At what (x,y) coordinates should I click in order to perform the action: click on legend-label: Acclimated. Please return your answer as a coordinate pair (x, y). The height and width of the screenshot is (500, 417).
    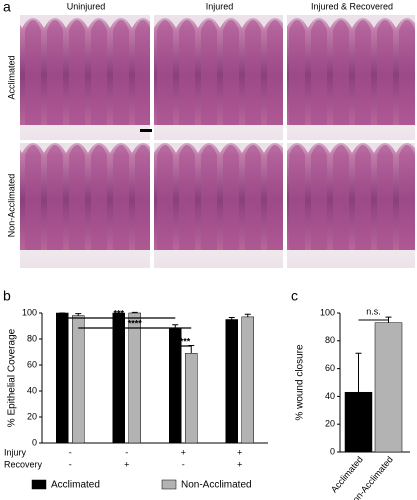
    Looking at the image, I should click on (75, 485).